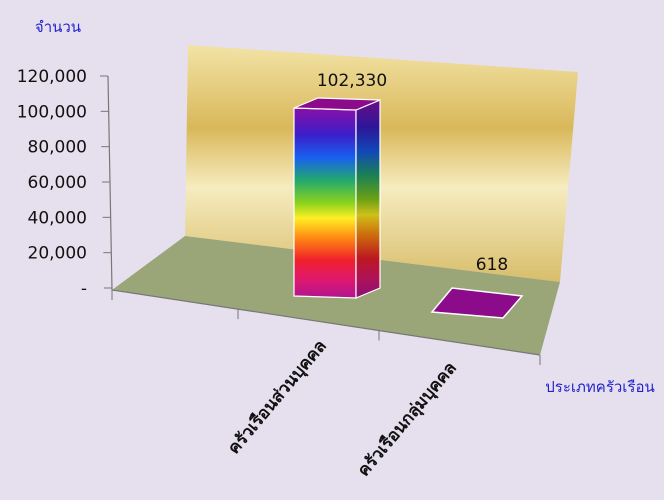 This screenshot has width=664, height=500. Describe the element at coordinates (368, 199) in the screenshot. I see `bar-side-face` at that location.